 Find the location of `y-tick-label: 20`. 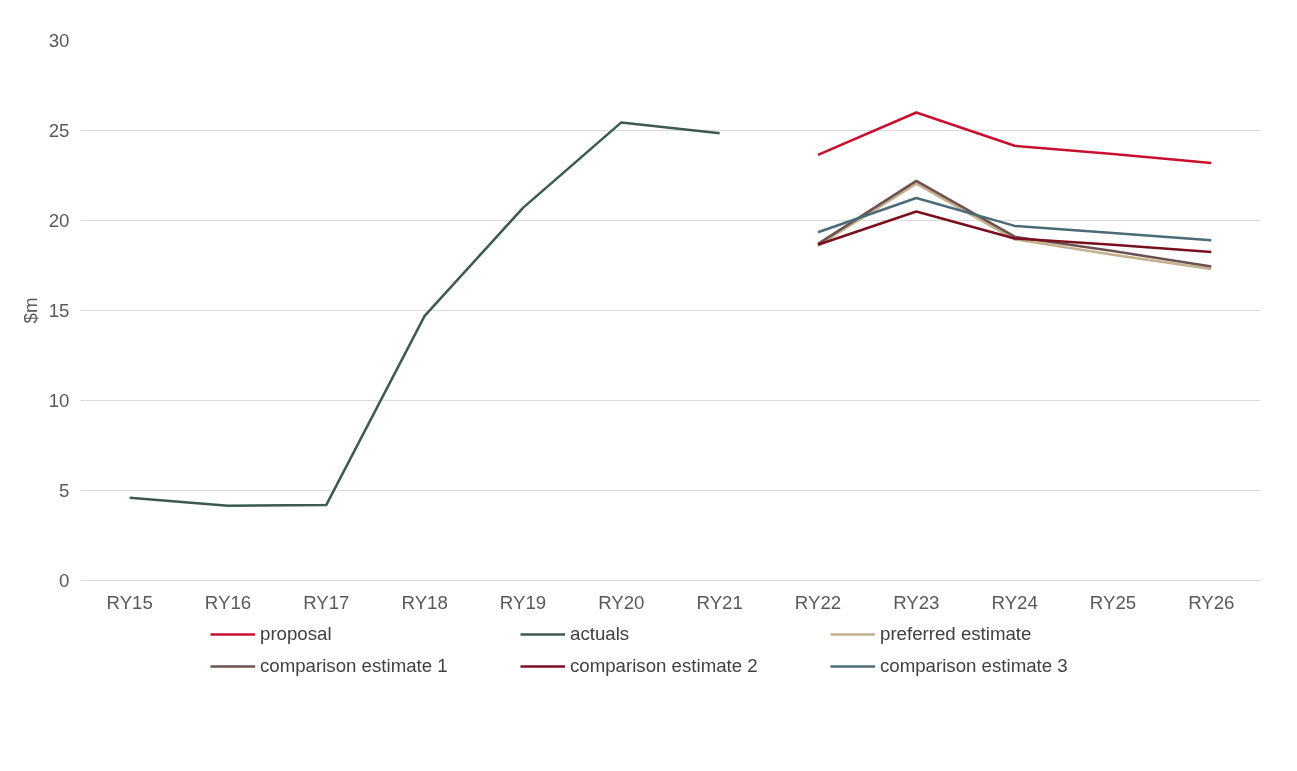

y-tick-label: 20 is located at coordinates (59, 220).